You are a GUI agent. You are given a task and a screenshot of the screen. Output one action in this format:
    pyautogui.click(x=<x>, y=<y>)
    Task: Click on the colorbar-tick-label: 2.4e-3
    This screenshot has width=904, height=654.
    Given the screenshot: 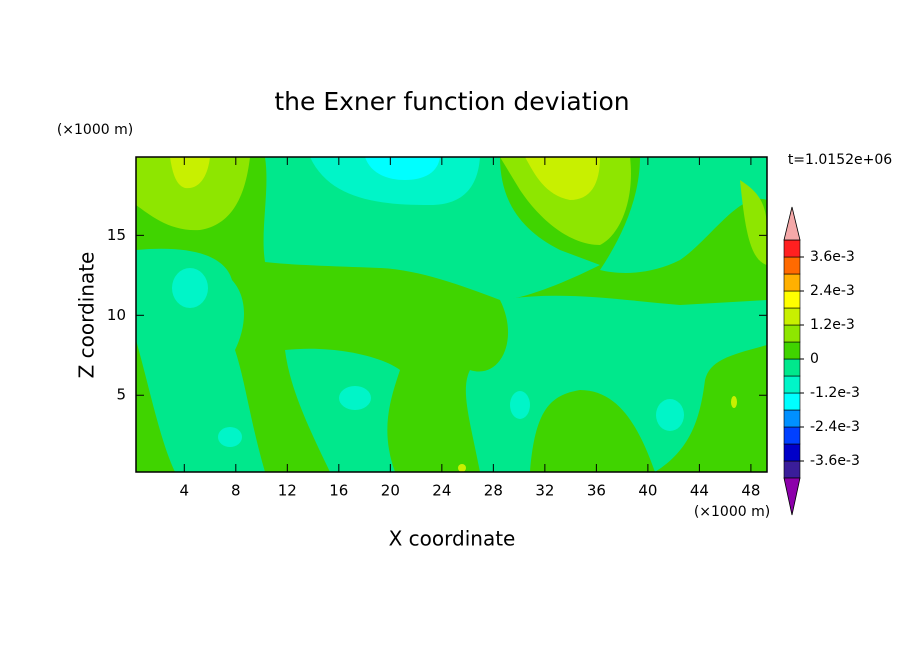 What is the action you would take?
    pyautogui.click(x=832, y=291)
    